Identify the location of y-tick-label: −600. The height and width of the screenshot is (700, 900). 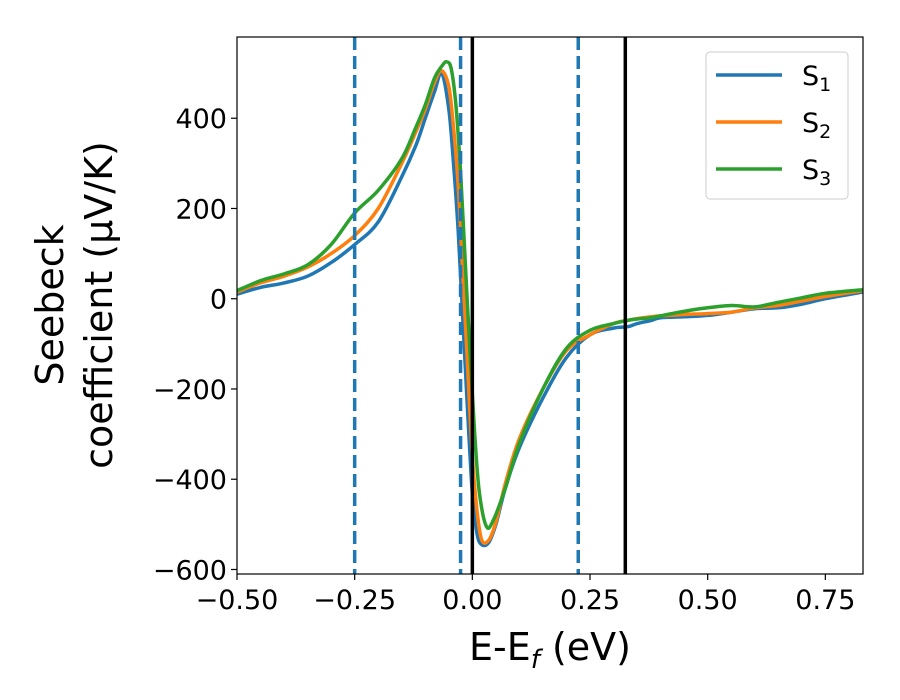
(190, 570).